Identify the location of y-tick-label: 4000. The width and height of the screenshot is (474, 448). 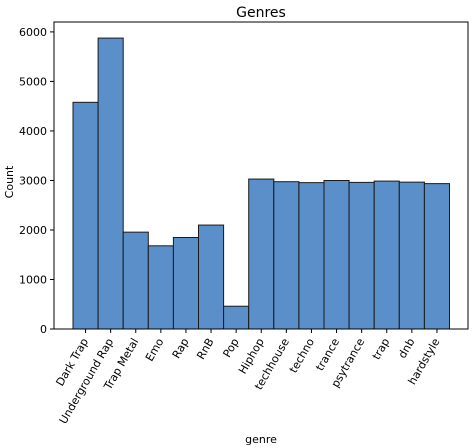
(33, 131).